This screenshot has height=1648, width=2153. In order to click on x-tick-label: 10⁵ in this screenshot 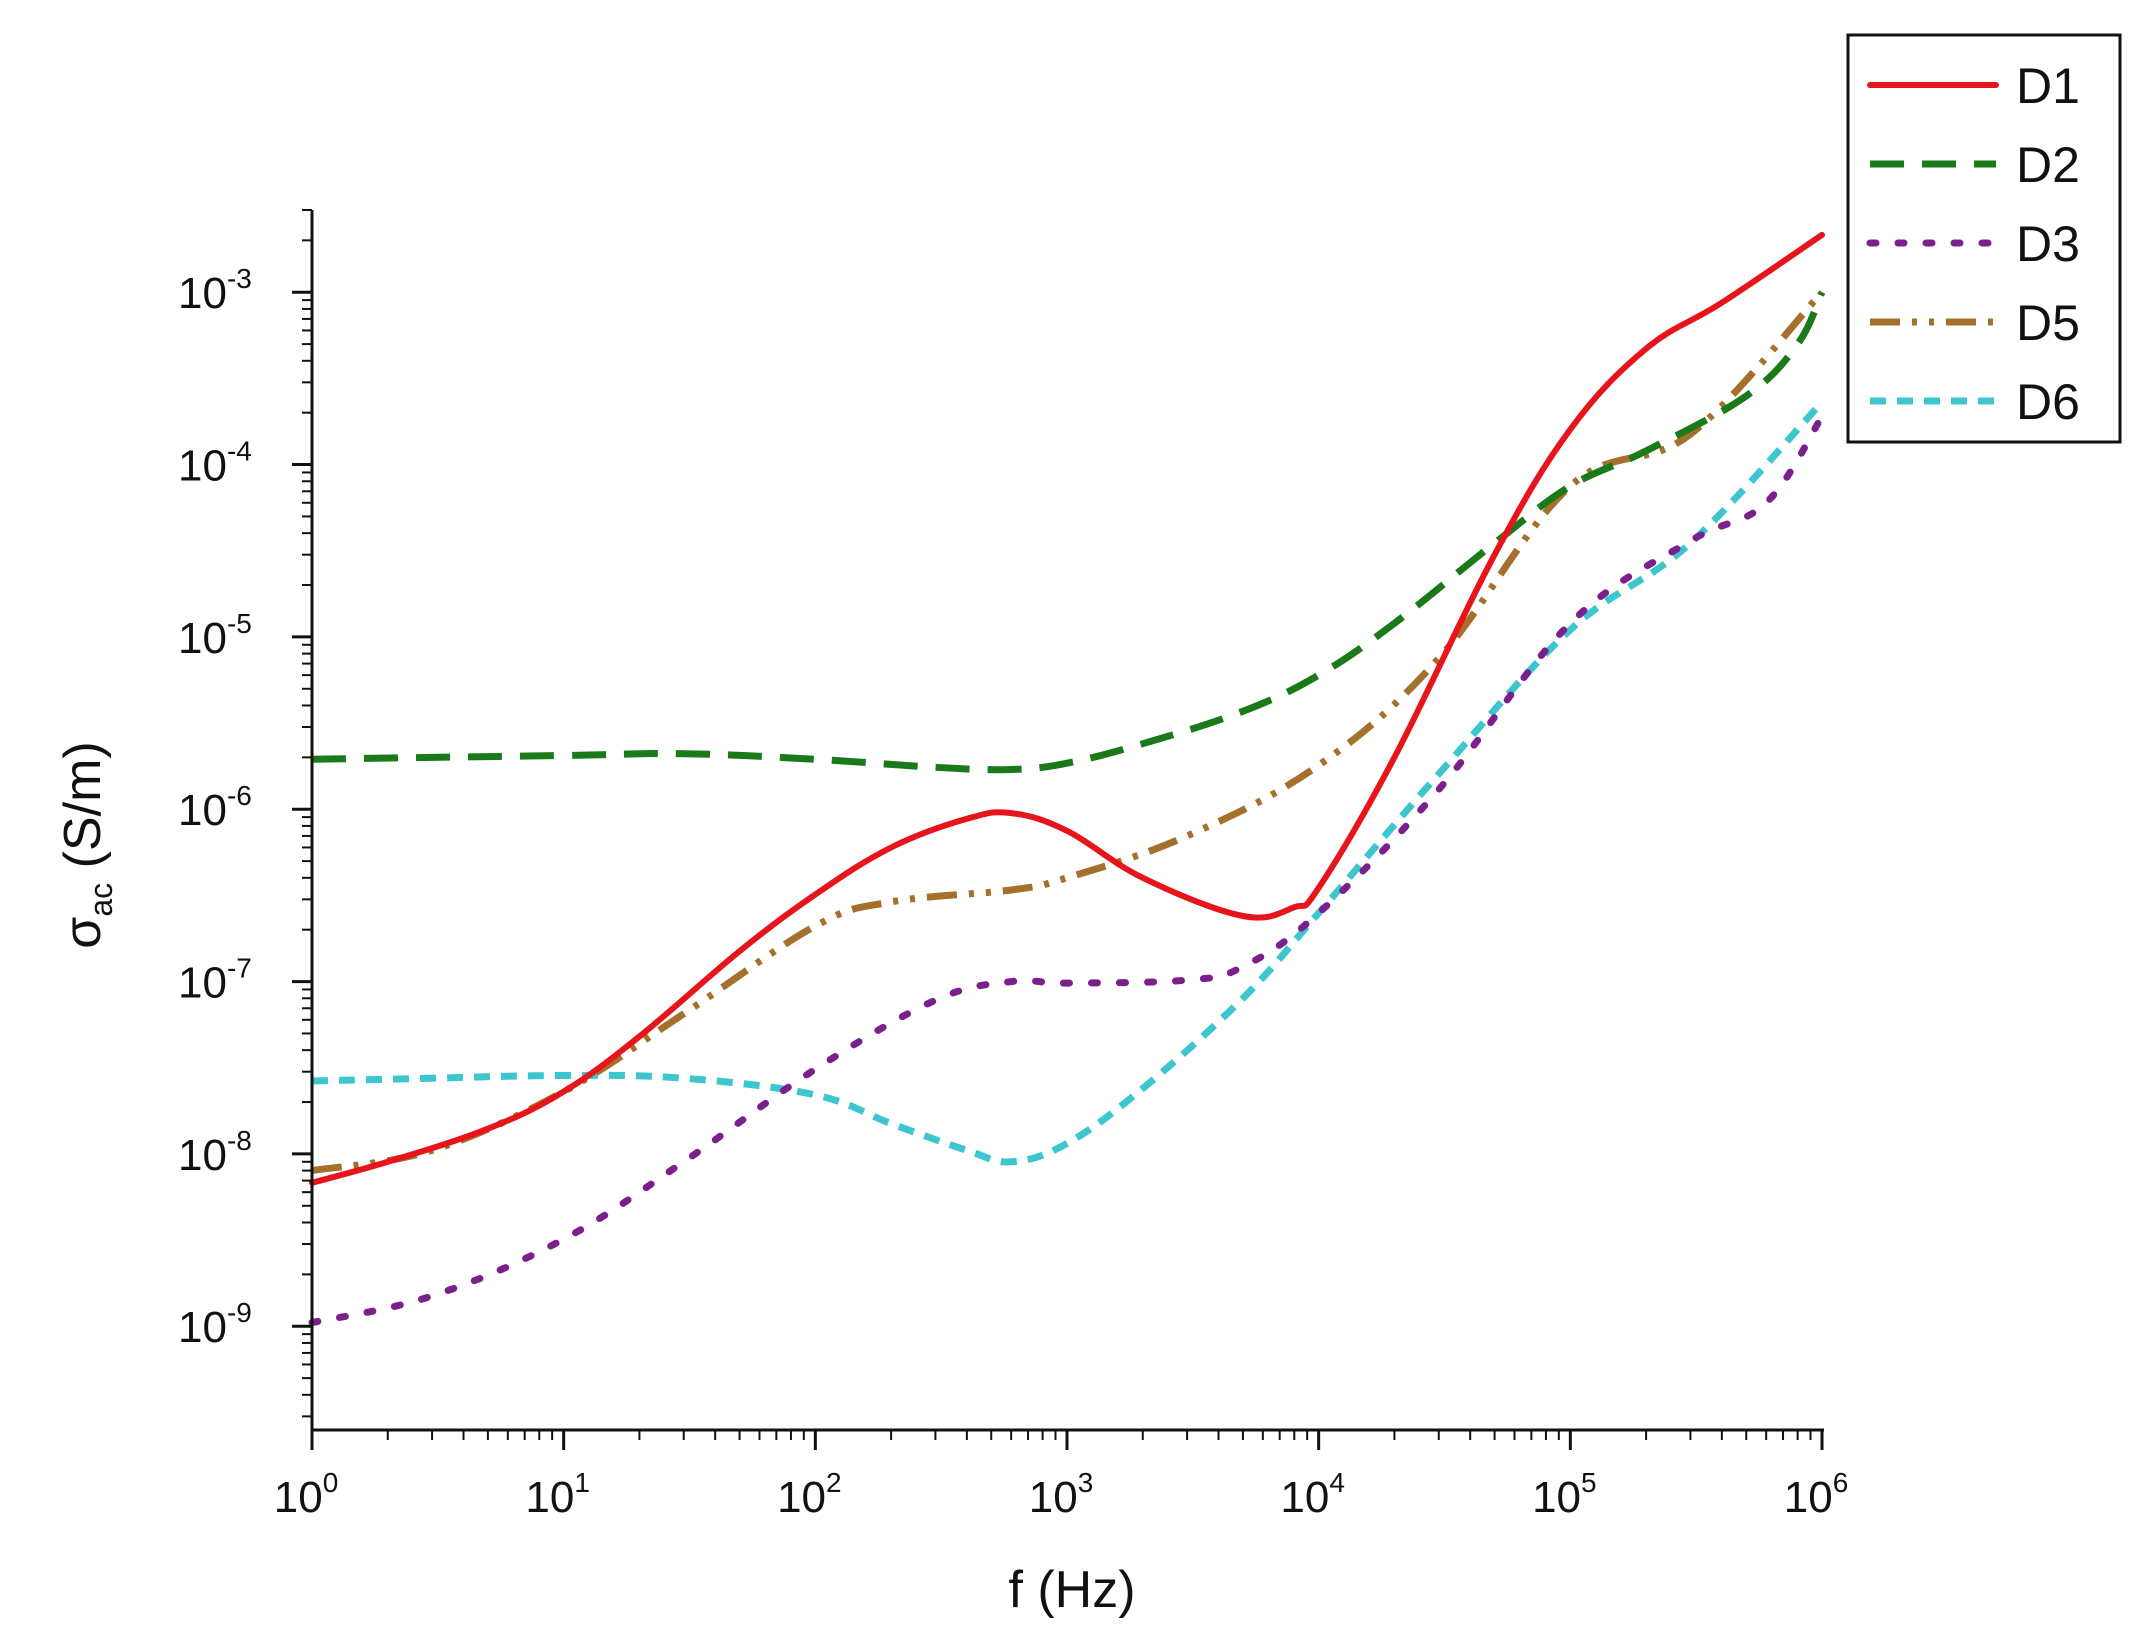, I will do `click(1564, 1494)`.